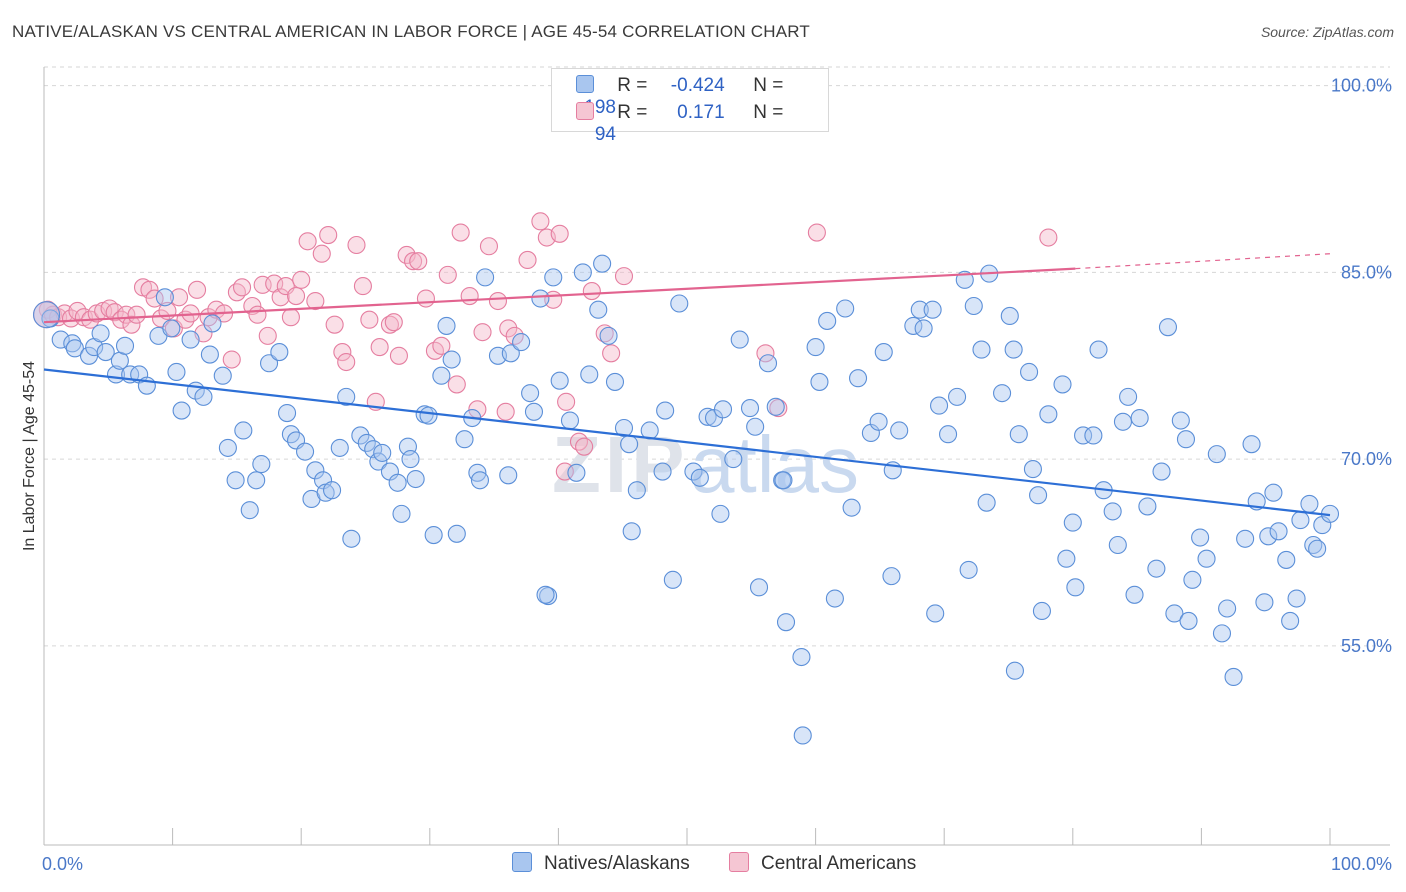  What do you see at coordinates (1203, 261) in the screenshot?
I see `central-trend-extension` at bounding box center [1203, 261].